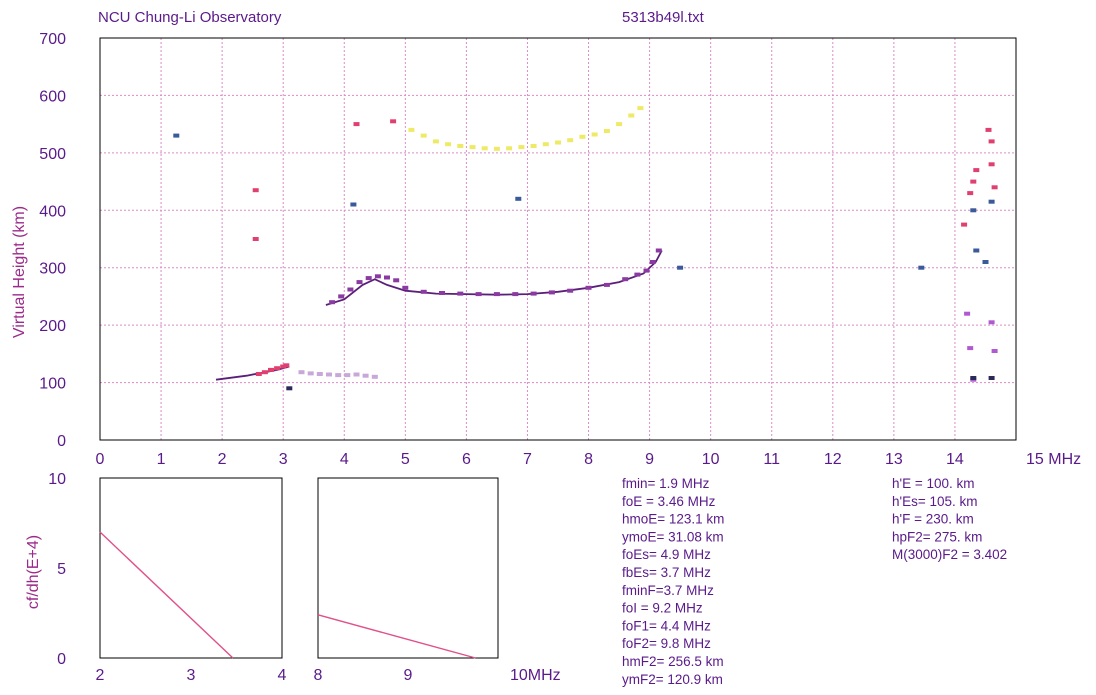 The height and width of the screenshot is (695, 1096). I want to click on derivative-chart-high: 8 9 10MHz, so click(437, 580).